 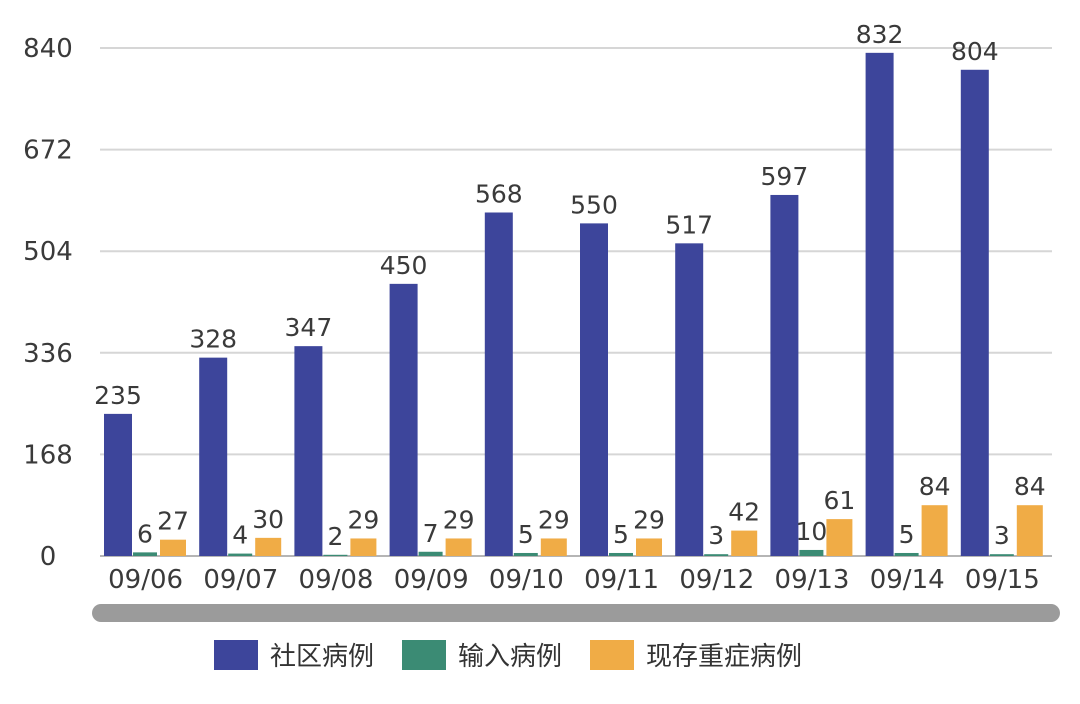 What do you see at coordinates (880, 34) in the screenshot?
I see `data-label: 832` at bounding box center [880, 34].